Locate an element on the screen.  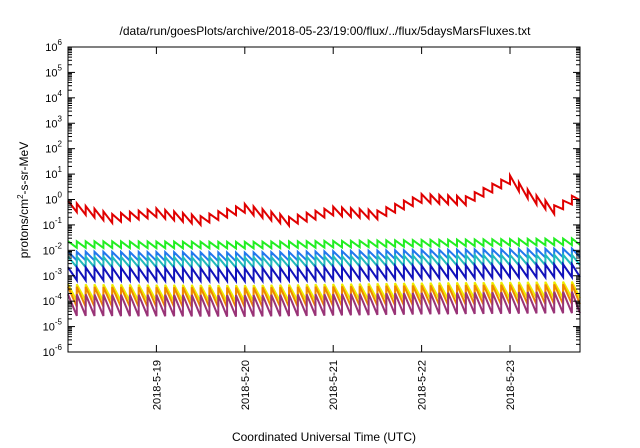
y-tick-label: 10¹ is located at coordinates (53, 173).